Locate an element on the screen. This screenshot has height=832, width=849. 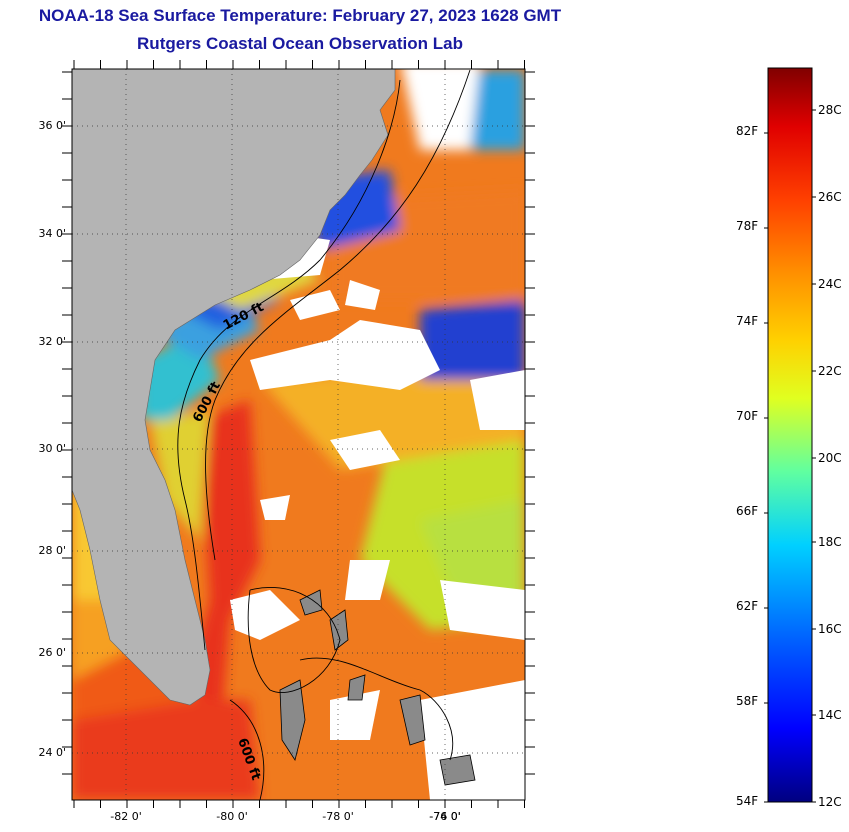
colorbar-label-12c: 12C is located at coordinates (830, 802).